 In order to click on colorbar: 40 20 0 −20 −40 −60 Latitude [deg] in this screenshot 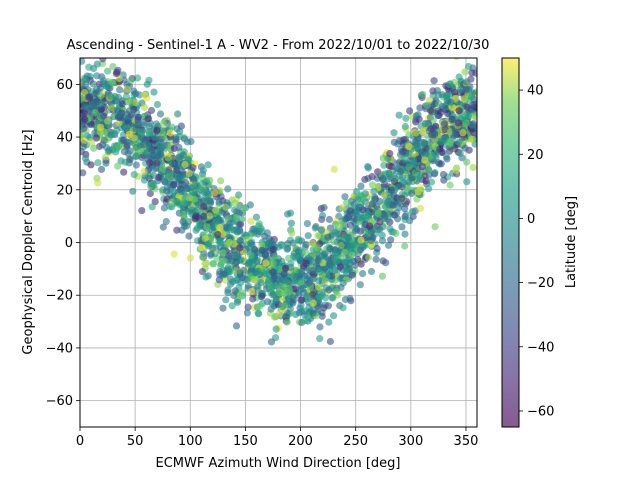, I will do `click(540, 242)`.